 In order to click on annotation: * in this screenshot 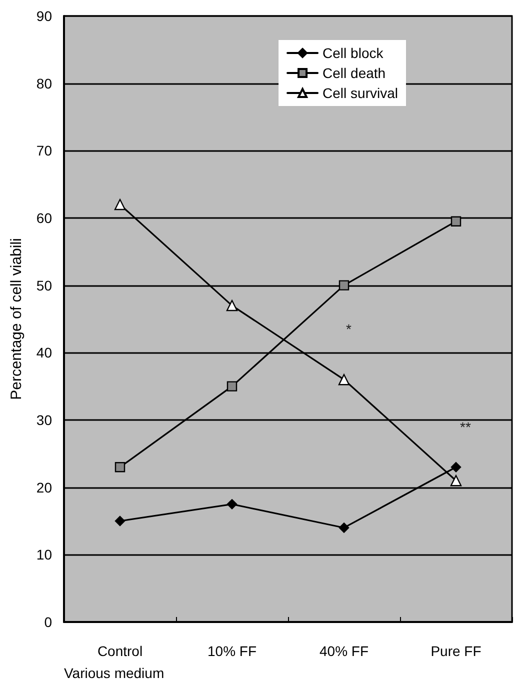, I will do `click(349, 329)`.